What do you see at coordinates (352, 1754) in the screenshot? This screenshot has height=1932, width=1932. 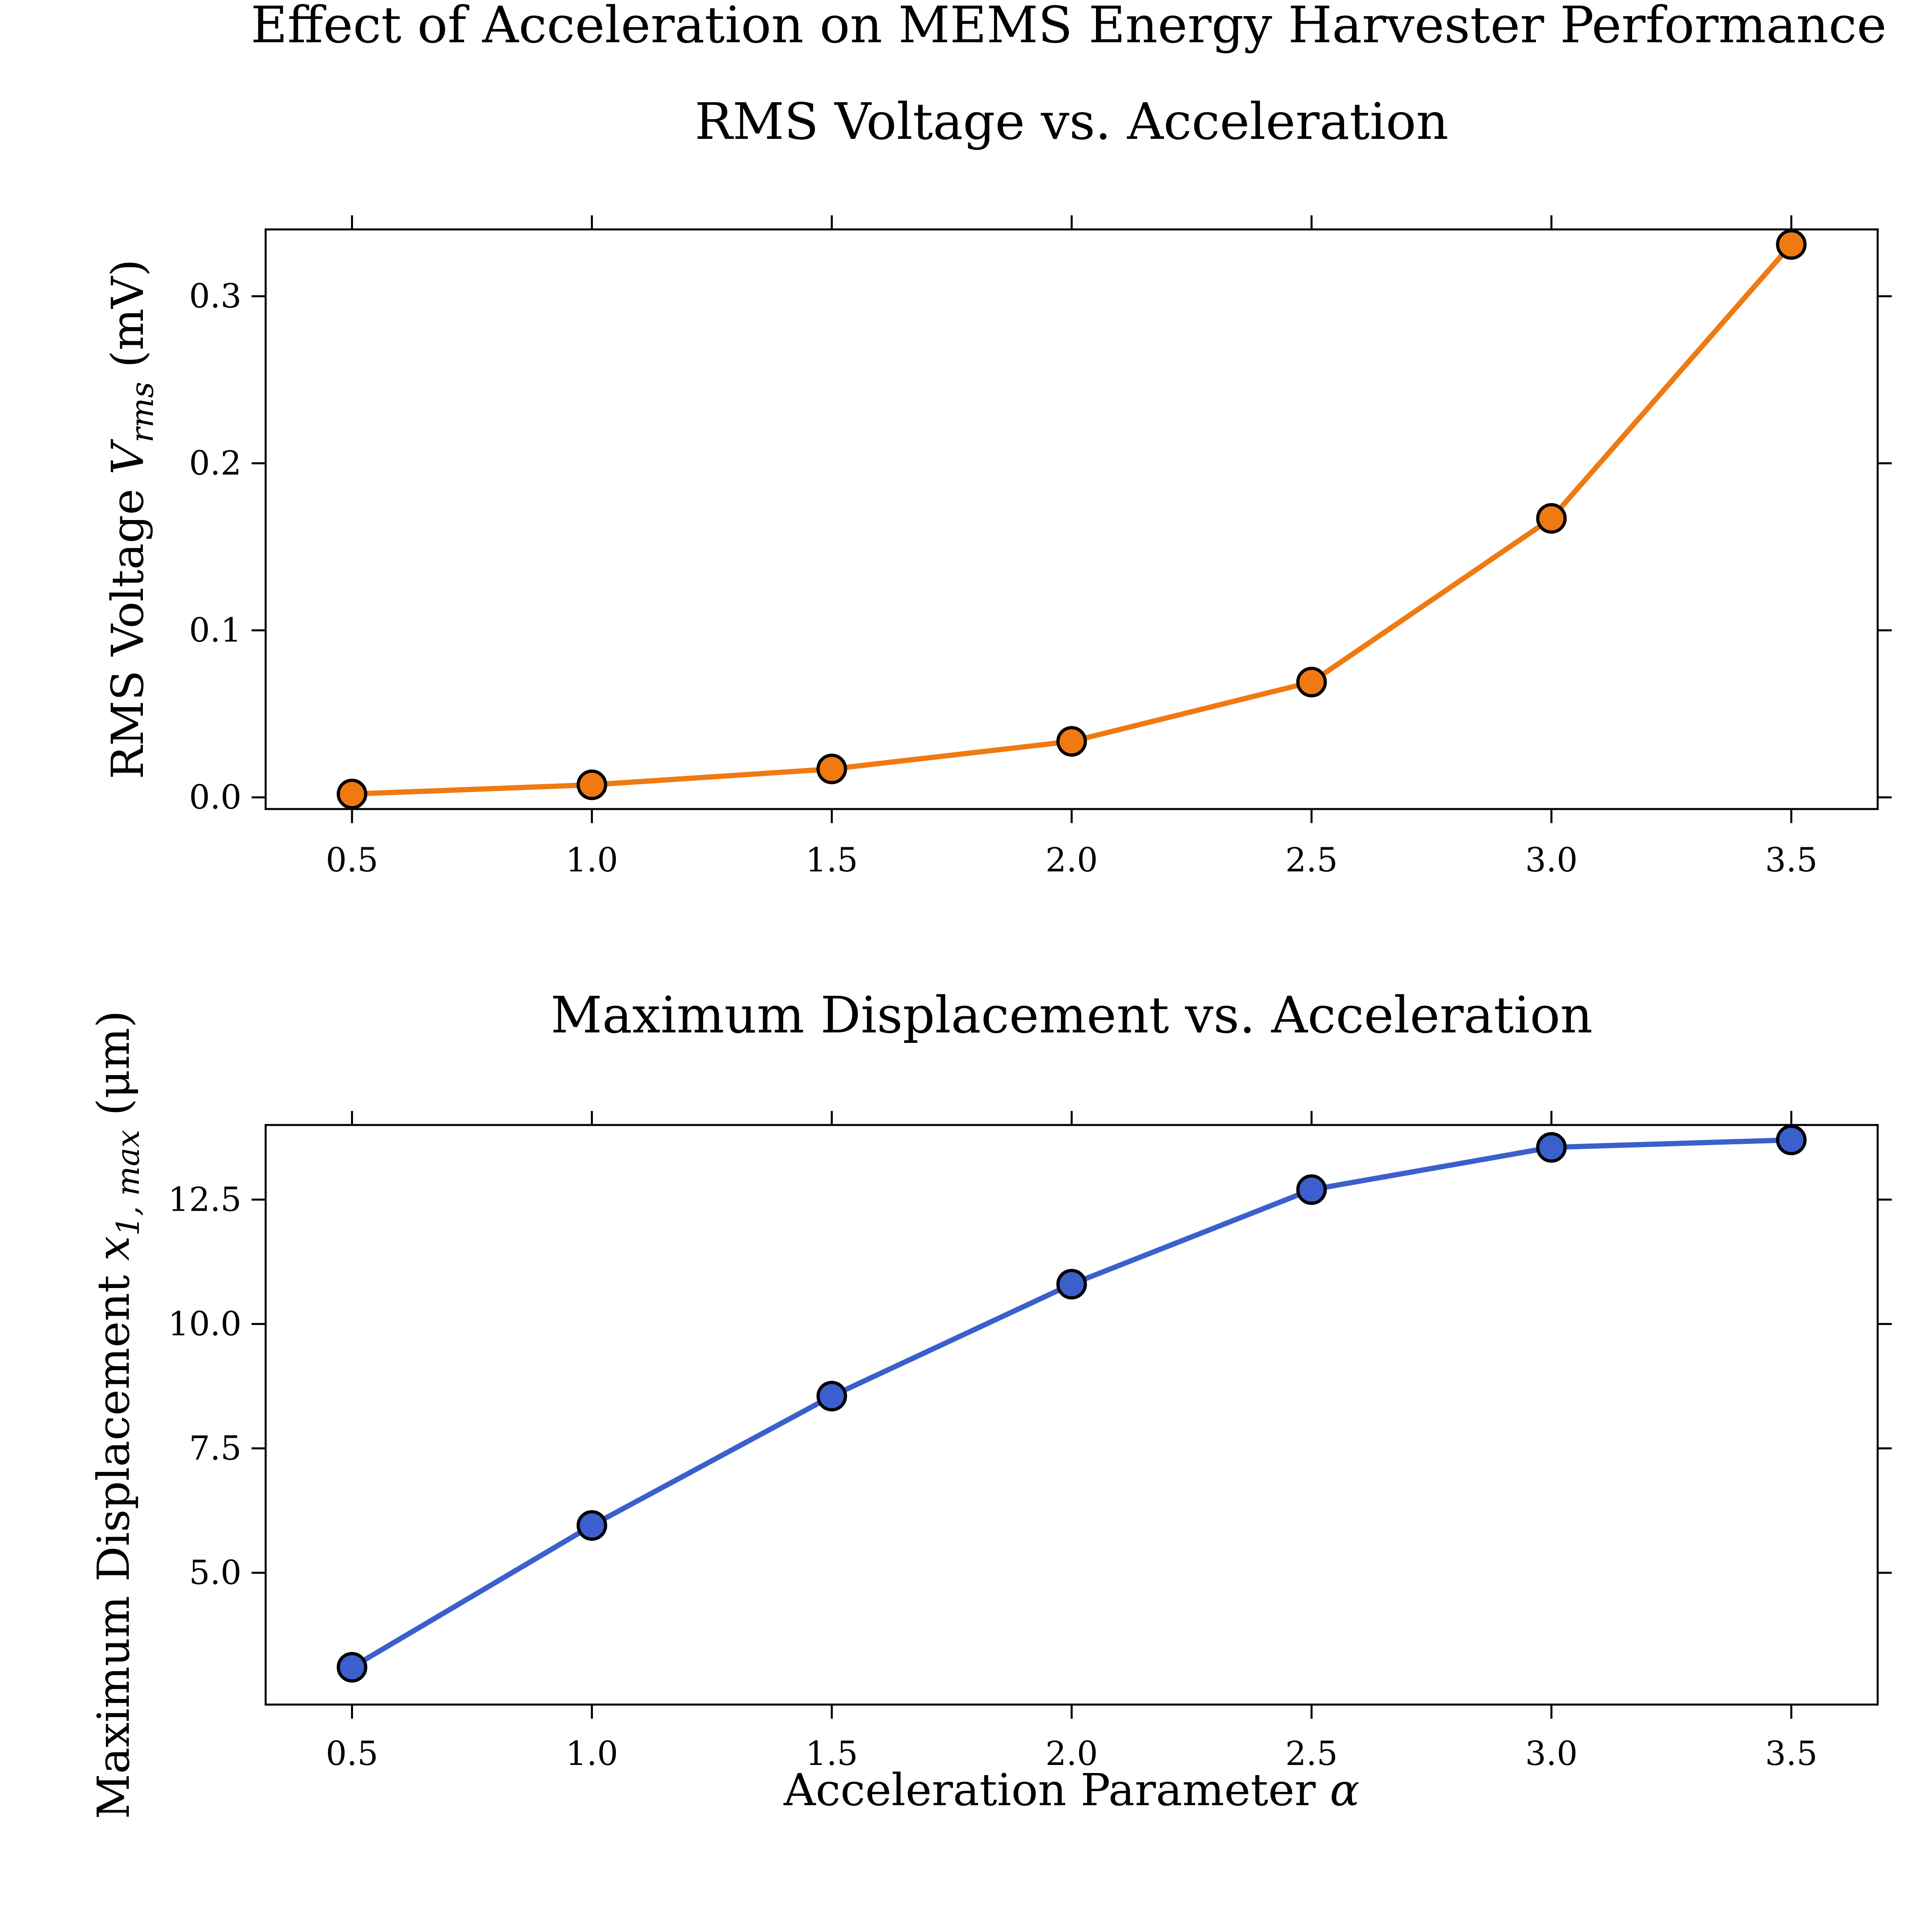 I see `displacement-xtick-label: 0.5` at bounding box center [352, 1754].